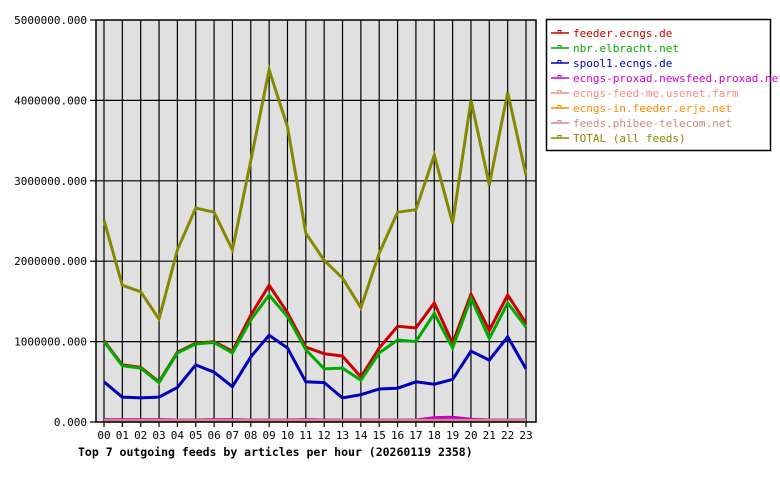 Image resolution: width=780 pixels, height=480 pixels. What do you see at coordinates (676, 78) in the screenshot?
I see `legend-label: ecngs-proxad.newsfeed.proxad.net` at bounding box center [676, 78].